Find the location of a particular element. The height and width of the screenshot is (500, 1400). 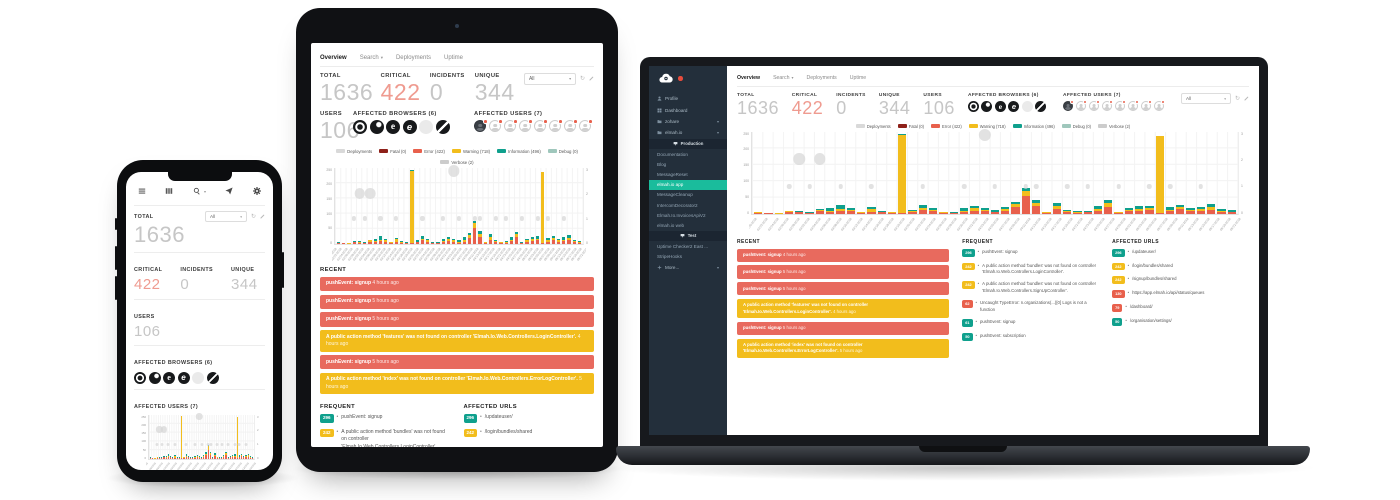

menu-icon is located at coordinates (142, 191).